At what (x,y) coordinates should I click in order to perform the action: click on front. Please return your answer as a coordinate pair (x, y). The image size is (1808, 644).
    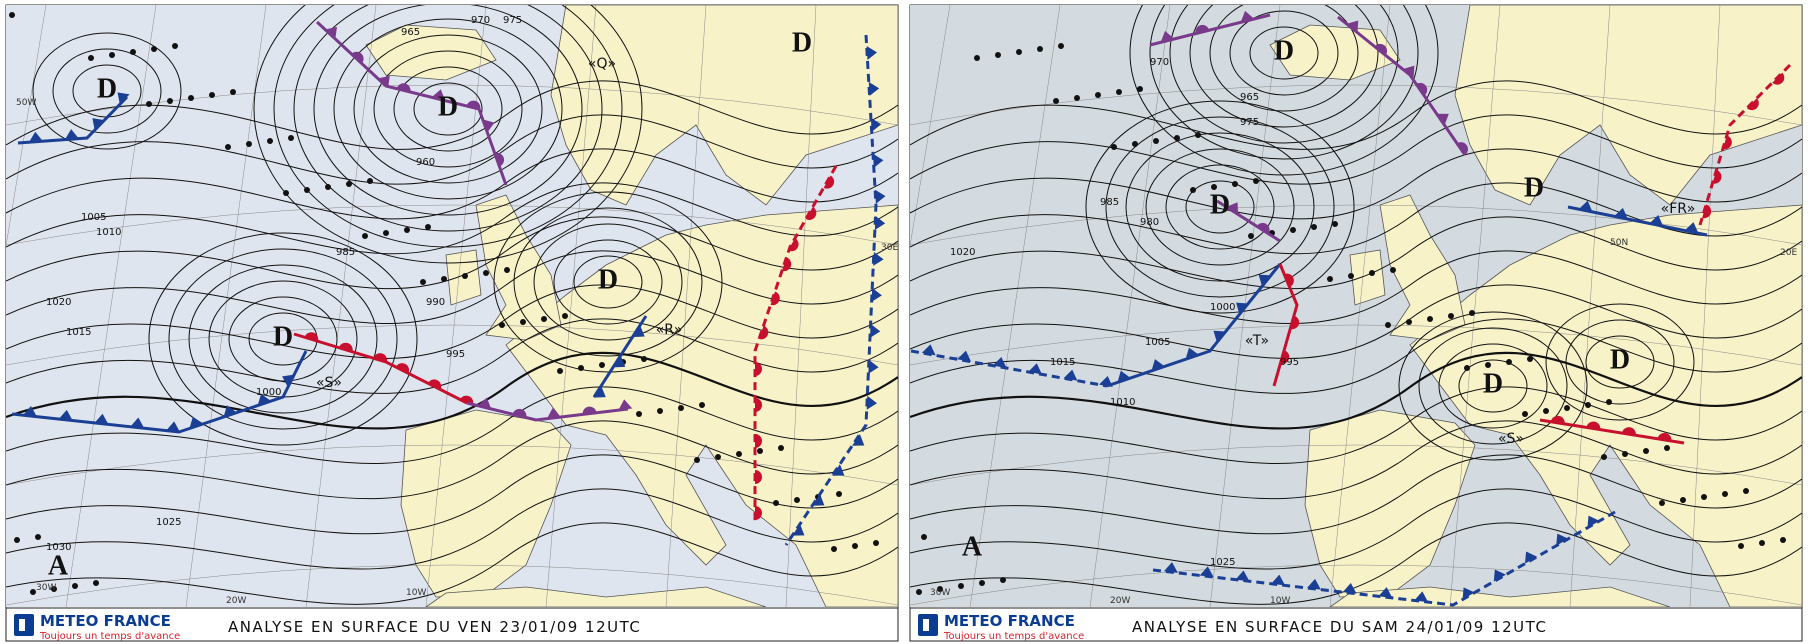
    Looking at the image, I should click on (1248, 221).